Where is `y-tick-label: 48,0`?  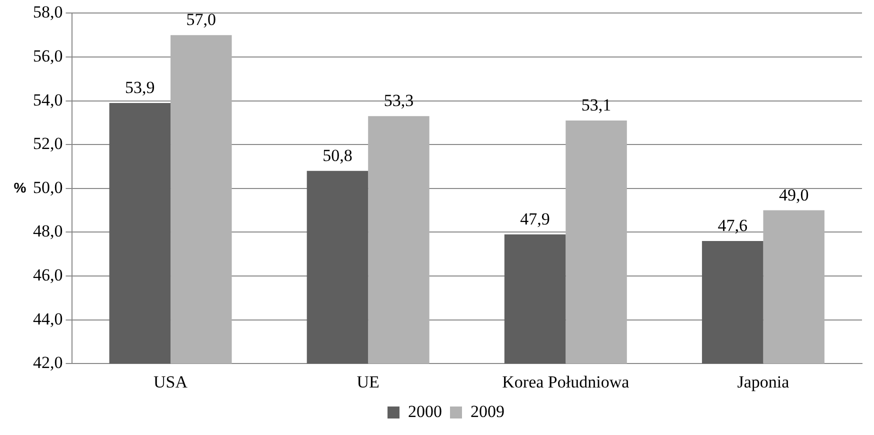
y-tick-label: 48,0 is located at coordinates (48, 231).